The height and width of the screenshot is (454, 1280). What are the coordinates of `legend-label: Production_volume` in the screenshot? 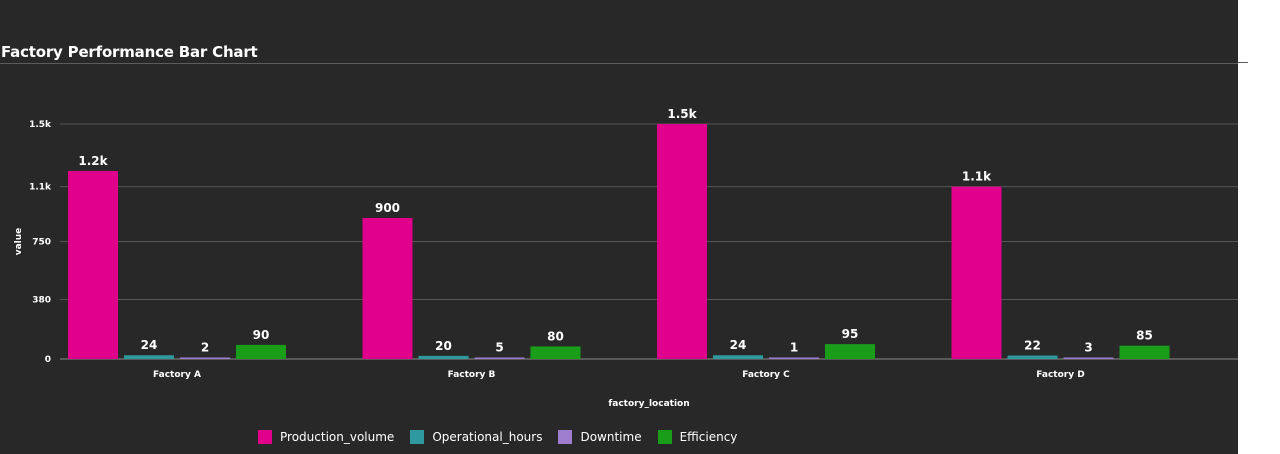 It's located at (337, 437).